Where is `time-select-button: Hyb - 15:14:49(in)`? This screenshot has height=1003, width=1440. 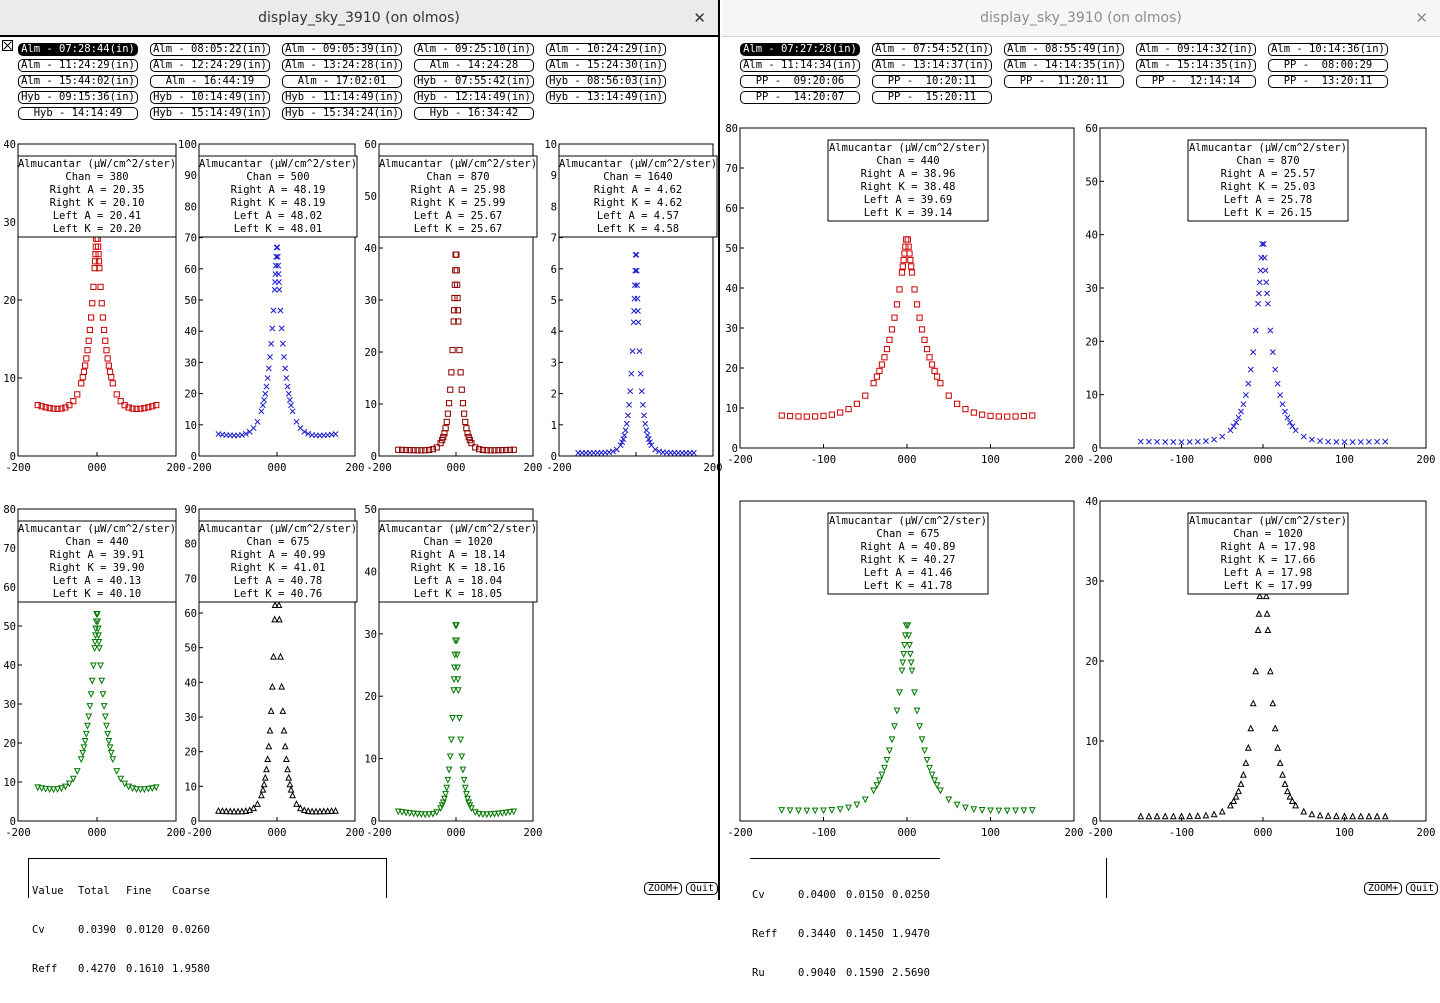
time-select-button: Hyb - 15:14:49(in) is located at coordinates (210, 113).